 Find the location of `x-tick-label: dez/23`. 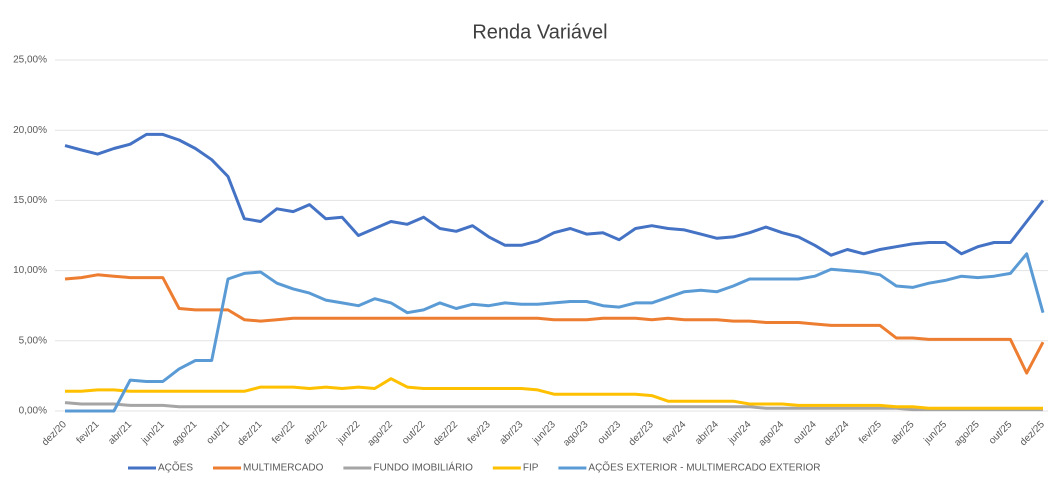

x-tick-label: dez/23 is located at coordinates (641, 433).